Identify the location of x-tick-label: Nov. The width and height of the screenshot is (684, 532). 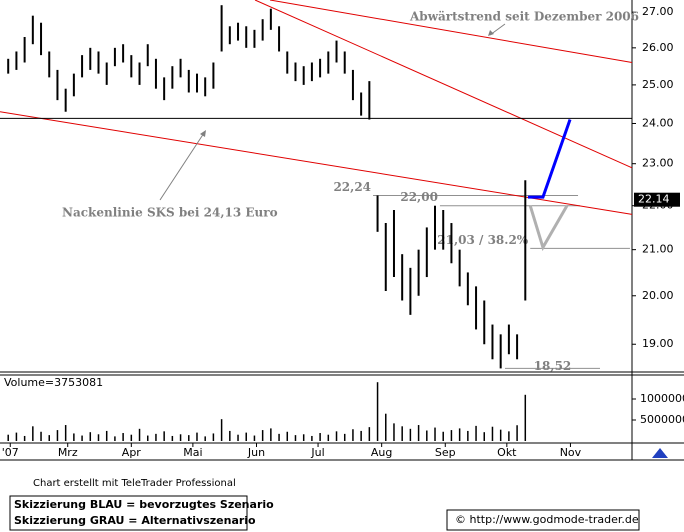
(571, 452).